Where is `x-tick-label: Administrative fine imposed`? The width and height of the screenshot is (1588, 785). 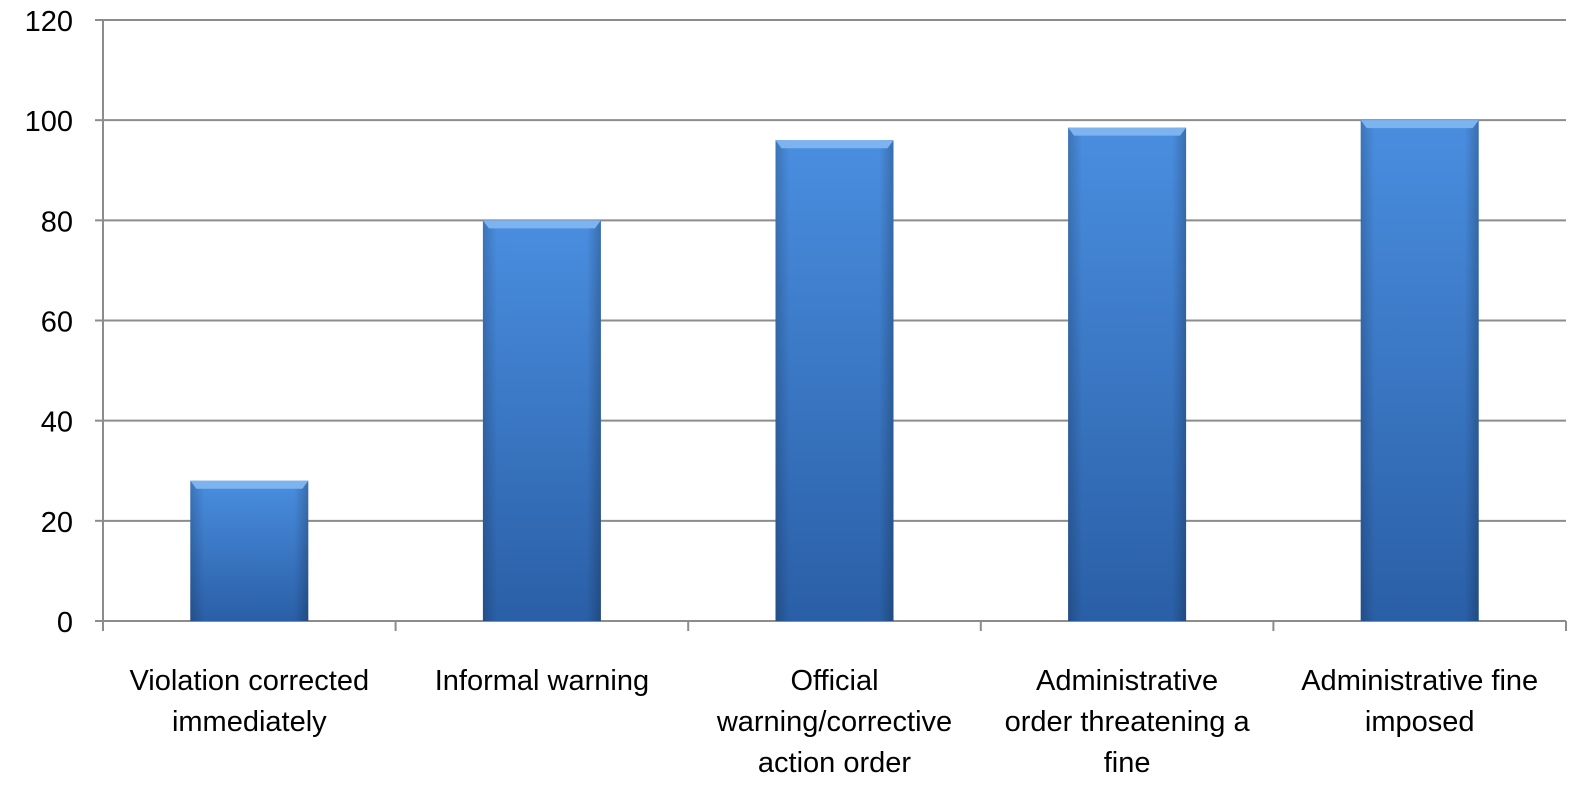 x-tick-label: Administrative fine imposed is located at coordinates (1419, 701).